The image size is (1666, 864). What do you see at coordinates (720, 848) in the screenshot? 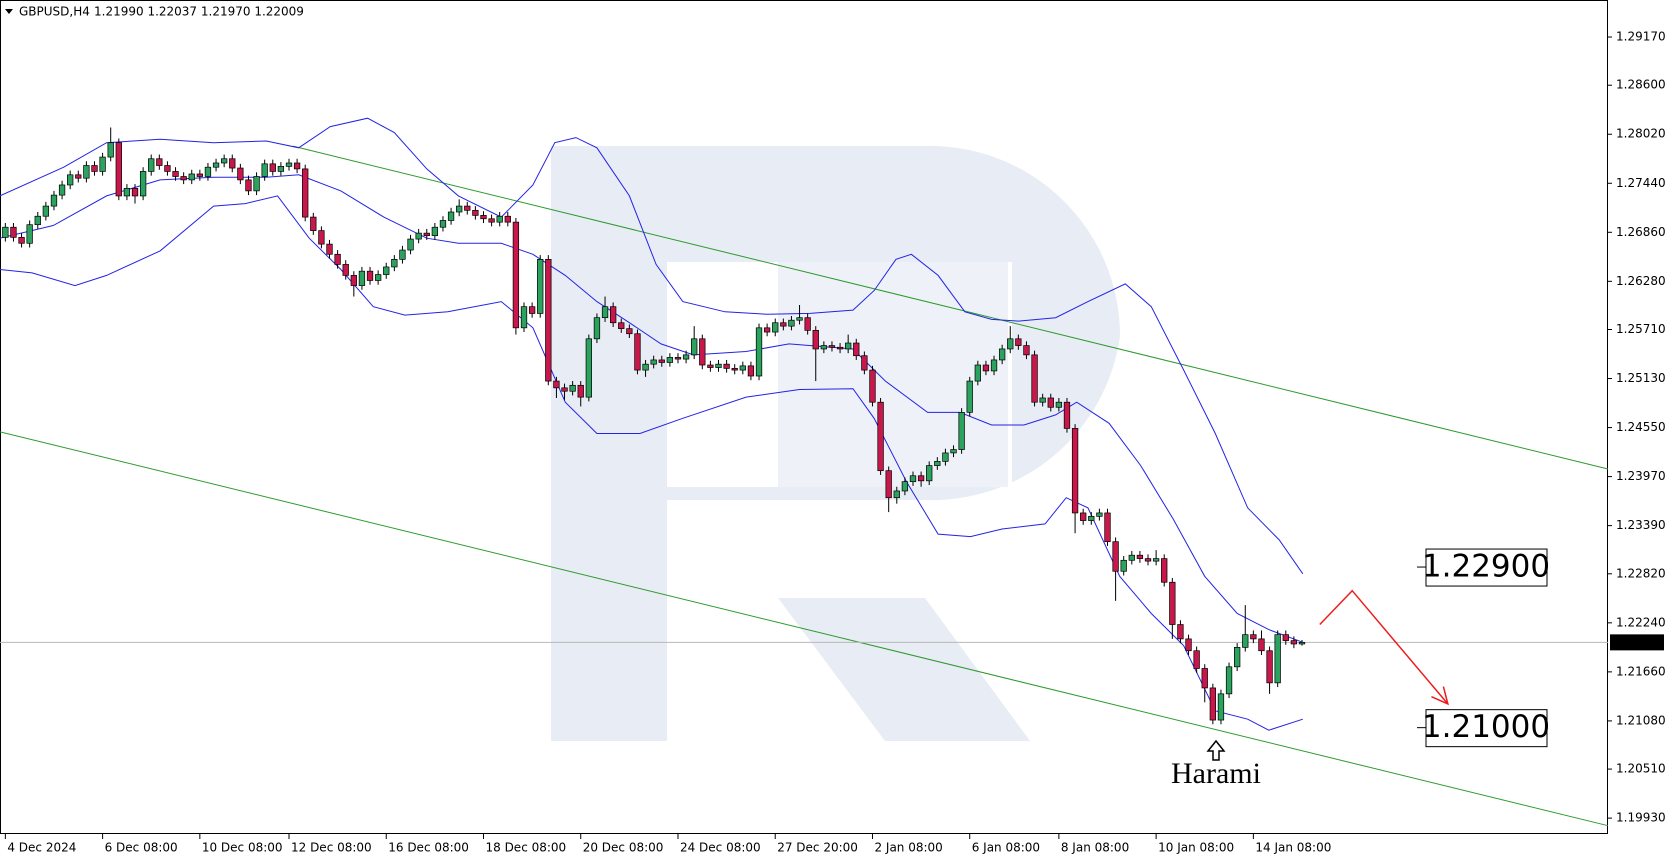
I see `x-tick-label: 24 Dec 08:00` at bounding box center [720, 848].